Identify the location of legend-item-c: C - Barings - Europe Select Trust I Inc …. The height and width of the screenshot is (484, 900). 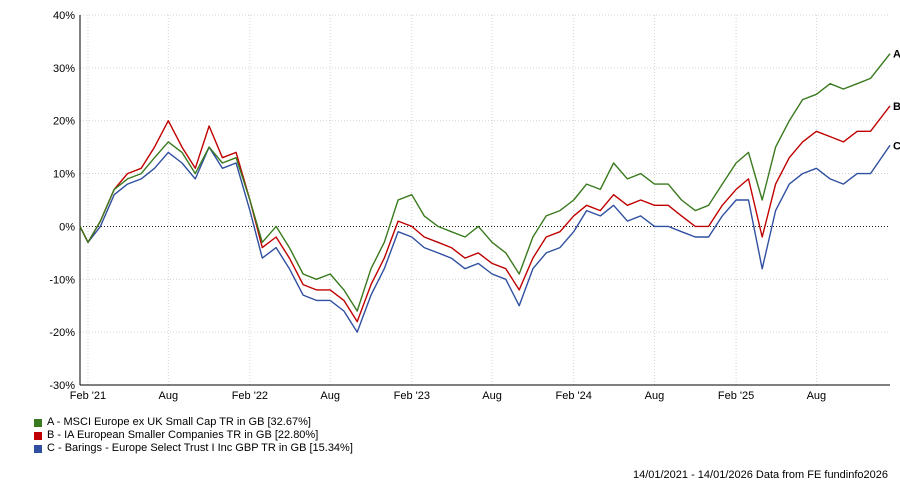
(193, 448).